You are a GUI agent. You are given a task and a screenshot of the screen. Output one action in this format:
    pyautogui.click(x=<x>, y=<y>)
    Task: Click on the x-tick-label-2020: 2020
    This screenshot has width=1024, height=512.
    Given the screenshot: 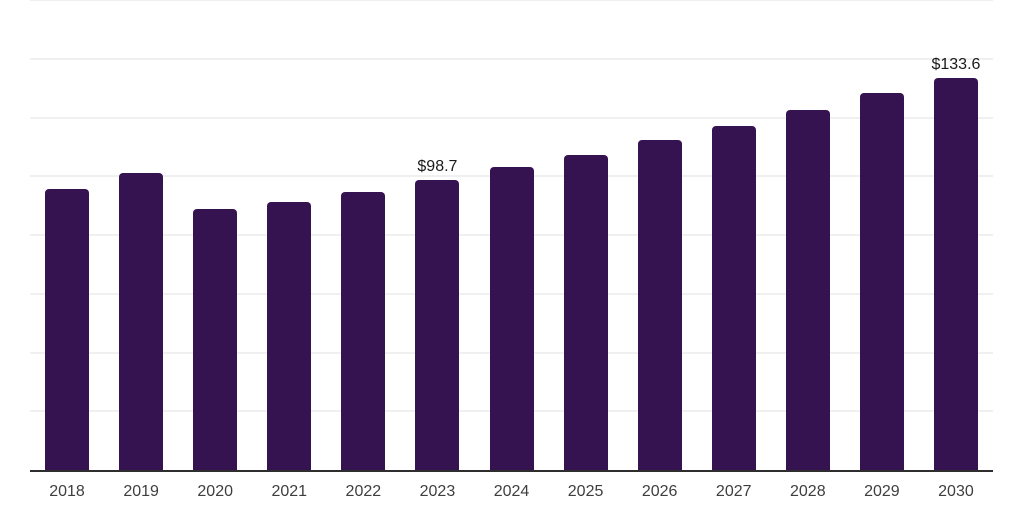 What is the action you would take?
    pyautogui.click(x=215, y=491)
    